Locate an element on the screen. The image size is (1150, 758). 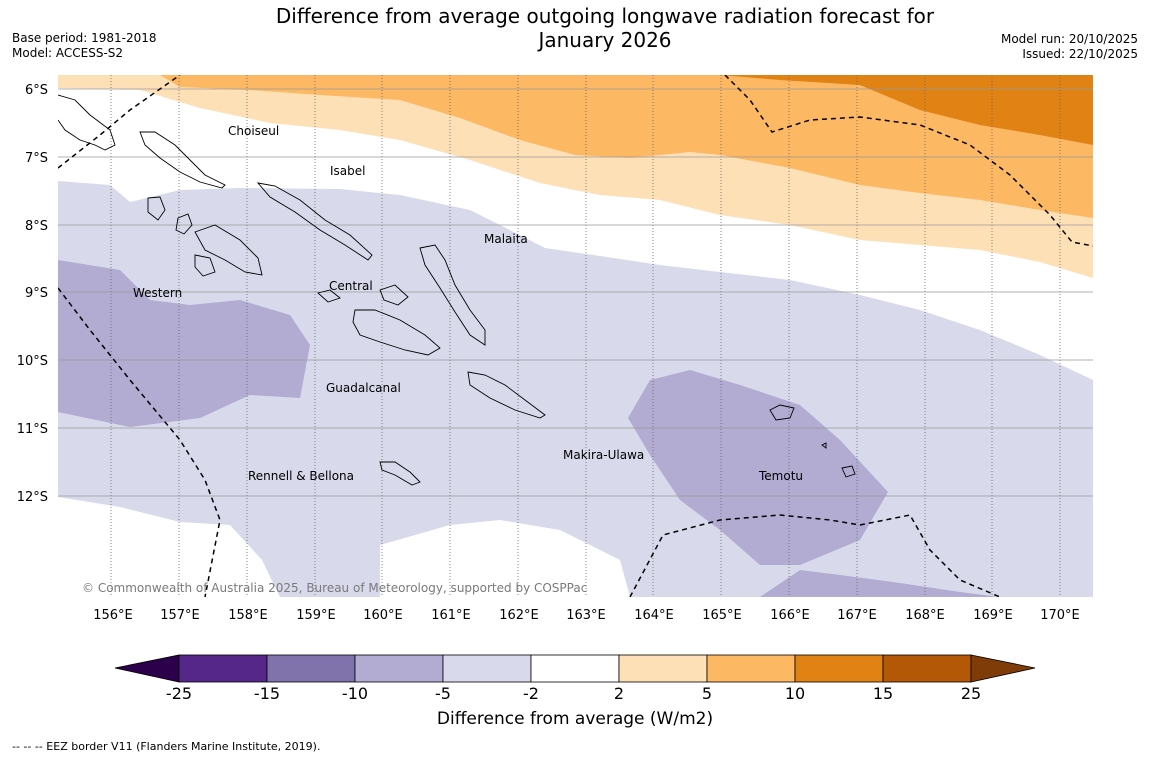
lon-label: 157°E is located at coordinates (180, 615).